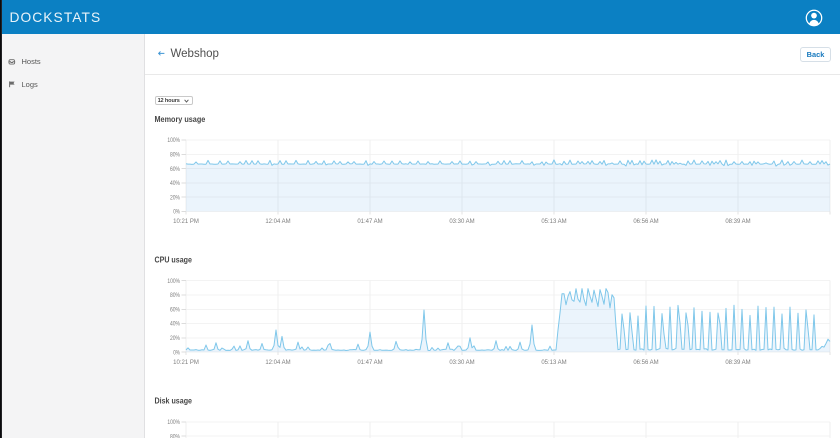 This screenshot has height=438, width=840. Describe the element at coordinates (174, 401) in the screenshot. I see `svg-text: Disk usage` at that location.